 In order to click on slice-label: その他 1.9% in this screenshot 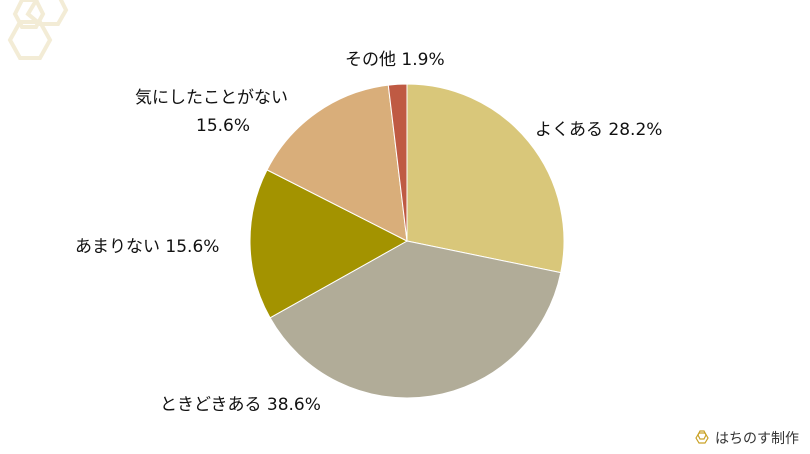, I will do `click(395, 60)`.